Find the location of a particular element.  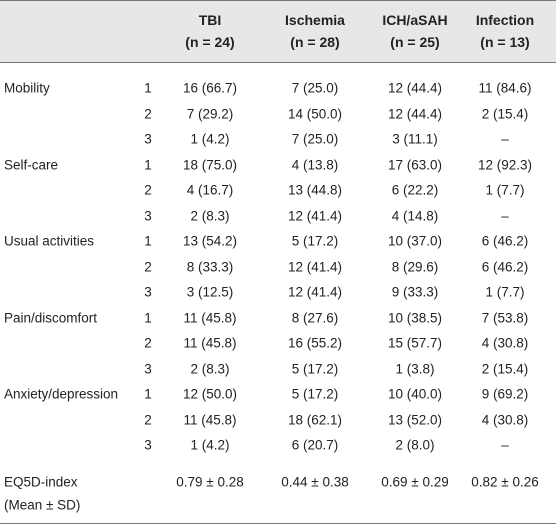

cell: 10 (37.0) is located at coordinates (415, 241).